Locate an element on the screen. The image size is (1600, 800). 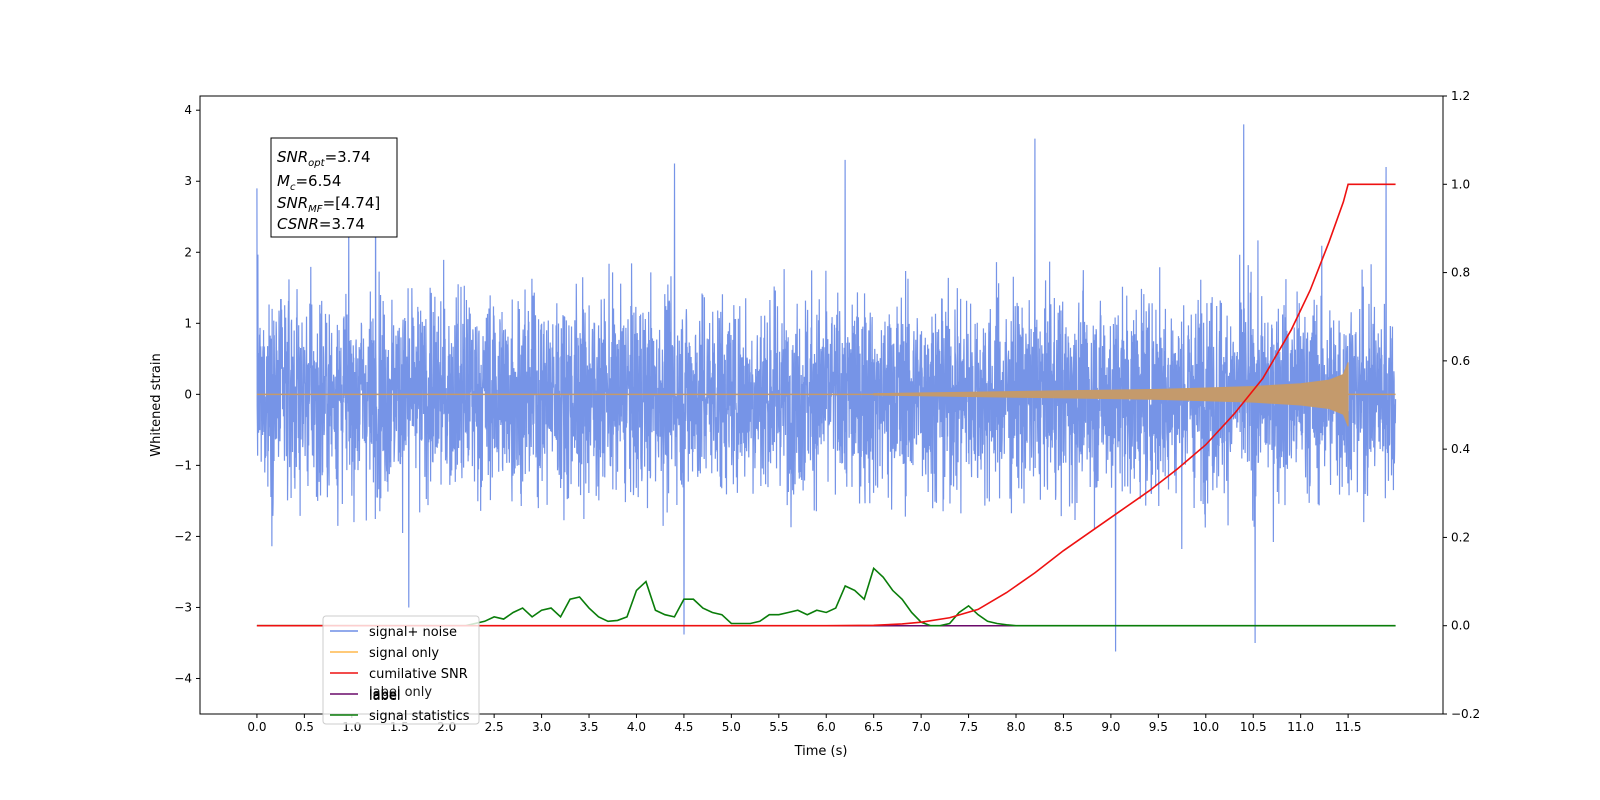
y-left-tick-label: 4 is located at coordinates (188, 110).